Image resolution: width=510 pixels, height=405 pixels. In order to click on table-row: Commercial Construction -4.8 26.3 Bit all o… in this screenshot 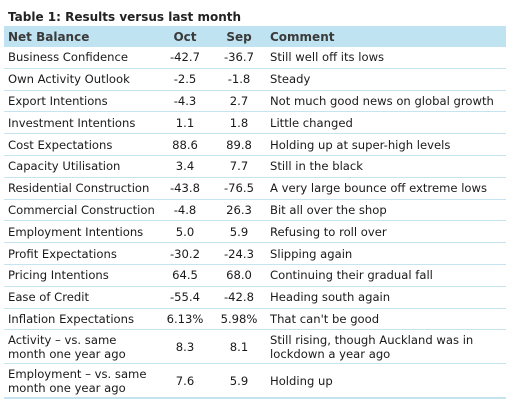, I will do `click(255, 210)`.